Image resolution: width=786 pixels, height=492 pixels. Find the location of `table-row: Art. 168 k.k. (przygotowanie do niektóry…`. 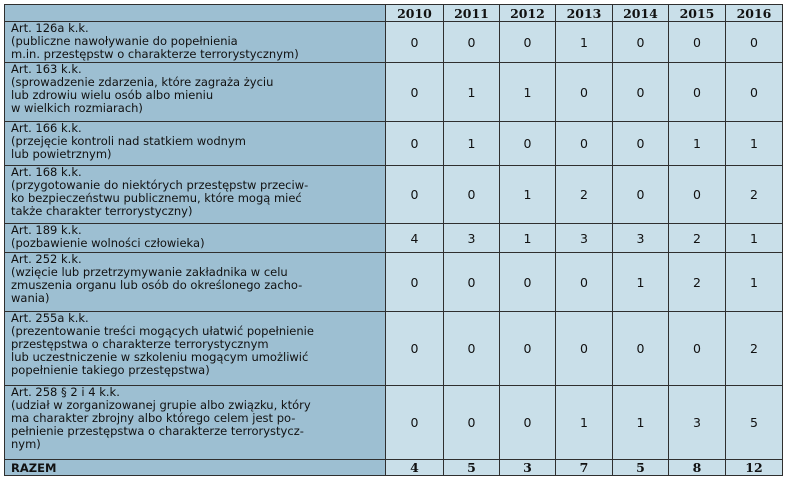

table-row: Art. 168 k.k. (przygotowanie do niektóry… is located at coordinates (393, 194).